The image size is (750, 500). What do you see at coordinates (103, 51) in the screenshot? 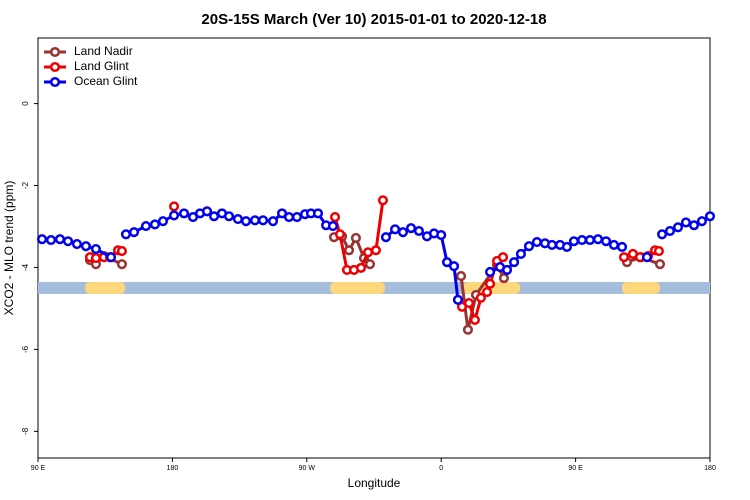
I see `legend-label: Land Nadir` at bounding box center [103, 51].